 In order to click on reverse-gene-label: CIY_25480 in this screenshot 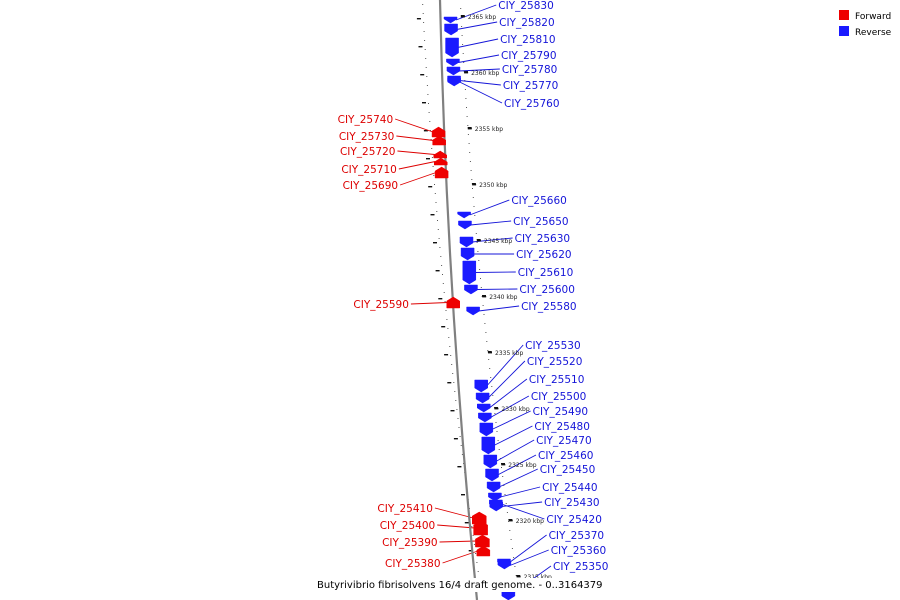, I will do `click(562, 427)`.